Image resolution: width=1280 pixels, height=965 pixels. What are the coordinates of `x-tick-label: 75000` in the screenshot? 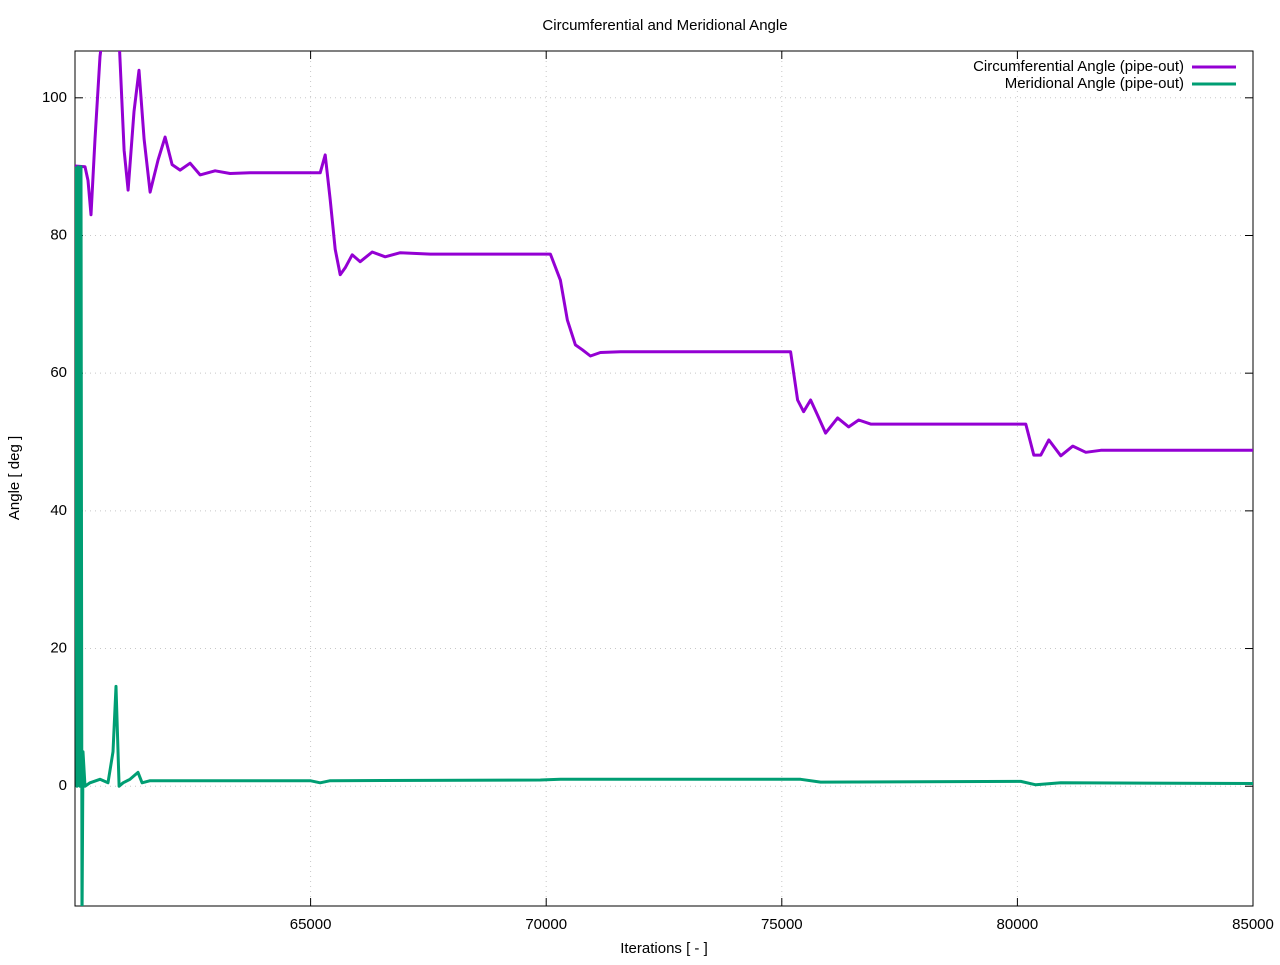 It's located at (782, 924).